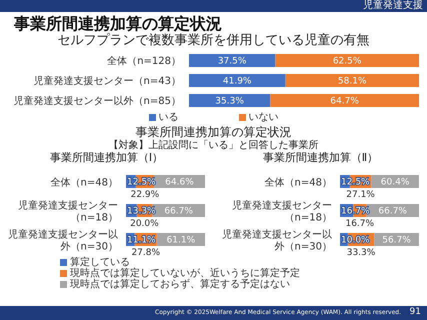  I want to click on chart-title: 事業所間連携加算（Ⅱ）, so click(320, 157).